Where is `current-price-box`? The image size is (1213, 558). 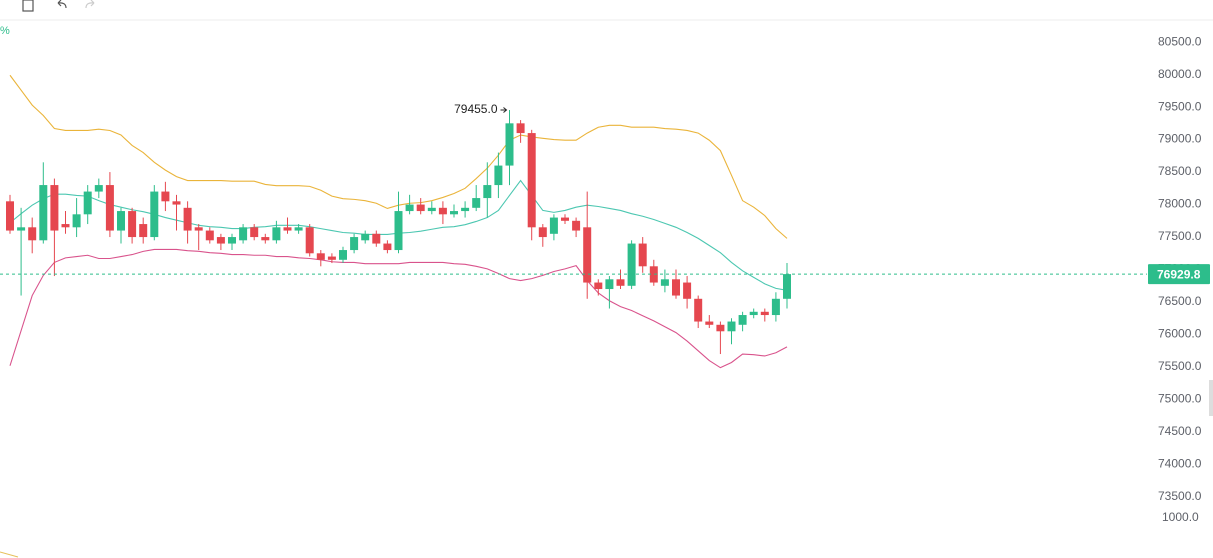
current-price-box is located at coordinates (1179, 274).